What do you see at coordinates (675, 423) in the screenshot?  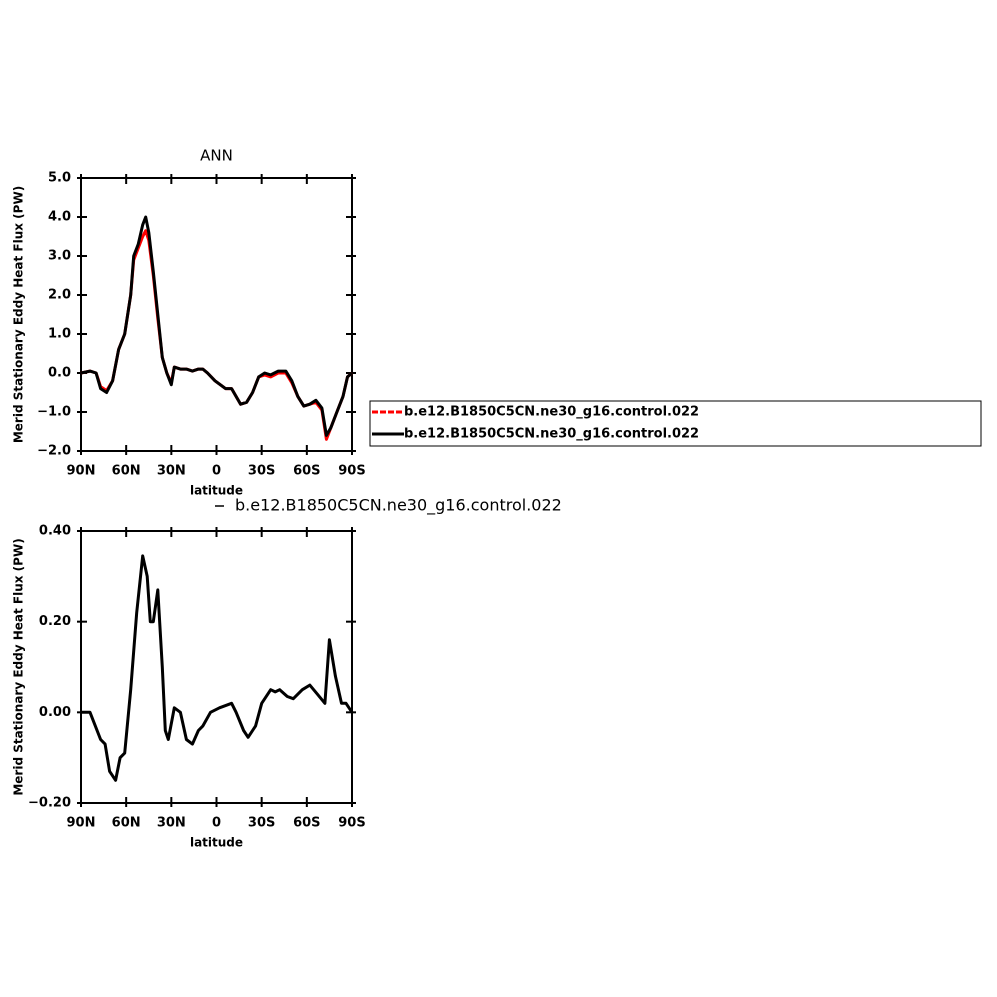 I see `legend-box` at bounding box center [675, 423].